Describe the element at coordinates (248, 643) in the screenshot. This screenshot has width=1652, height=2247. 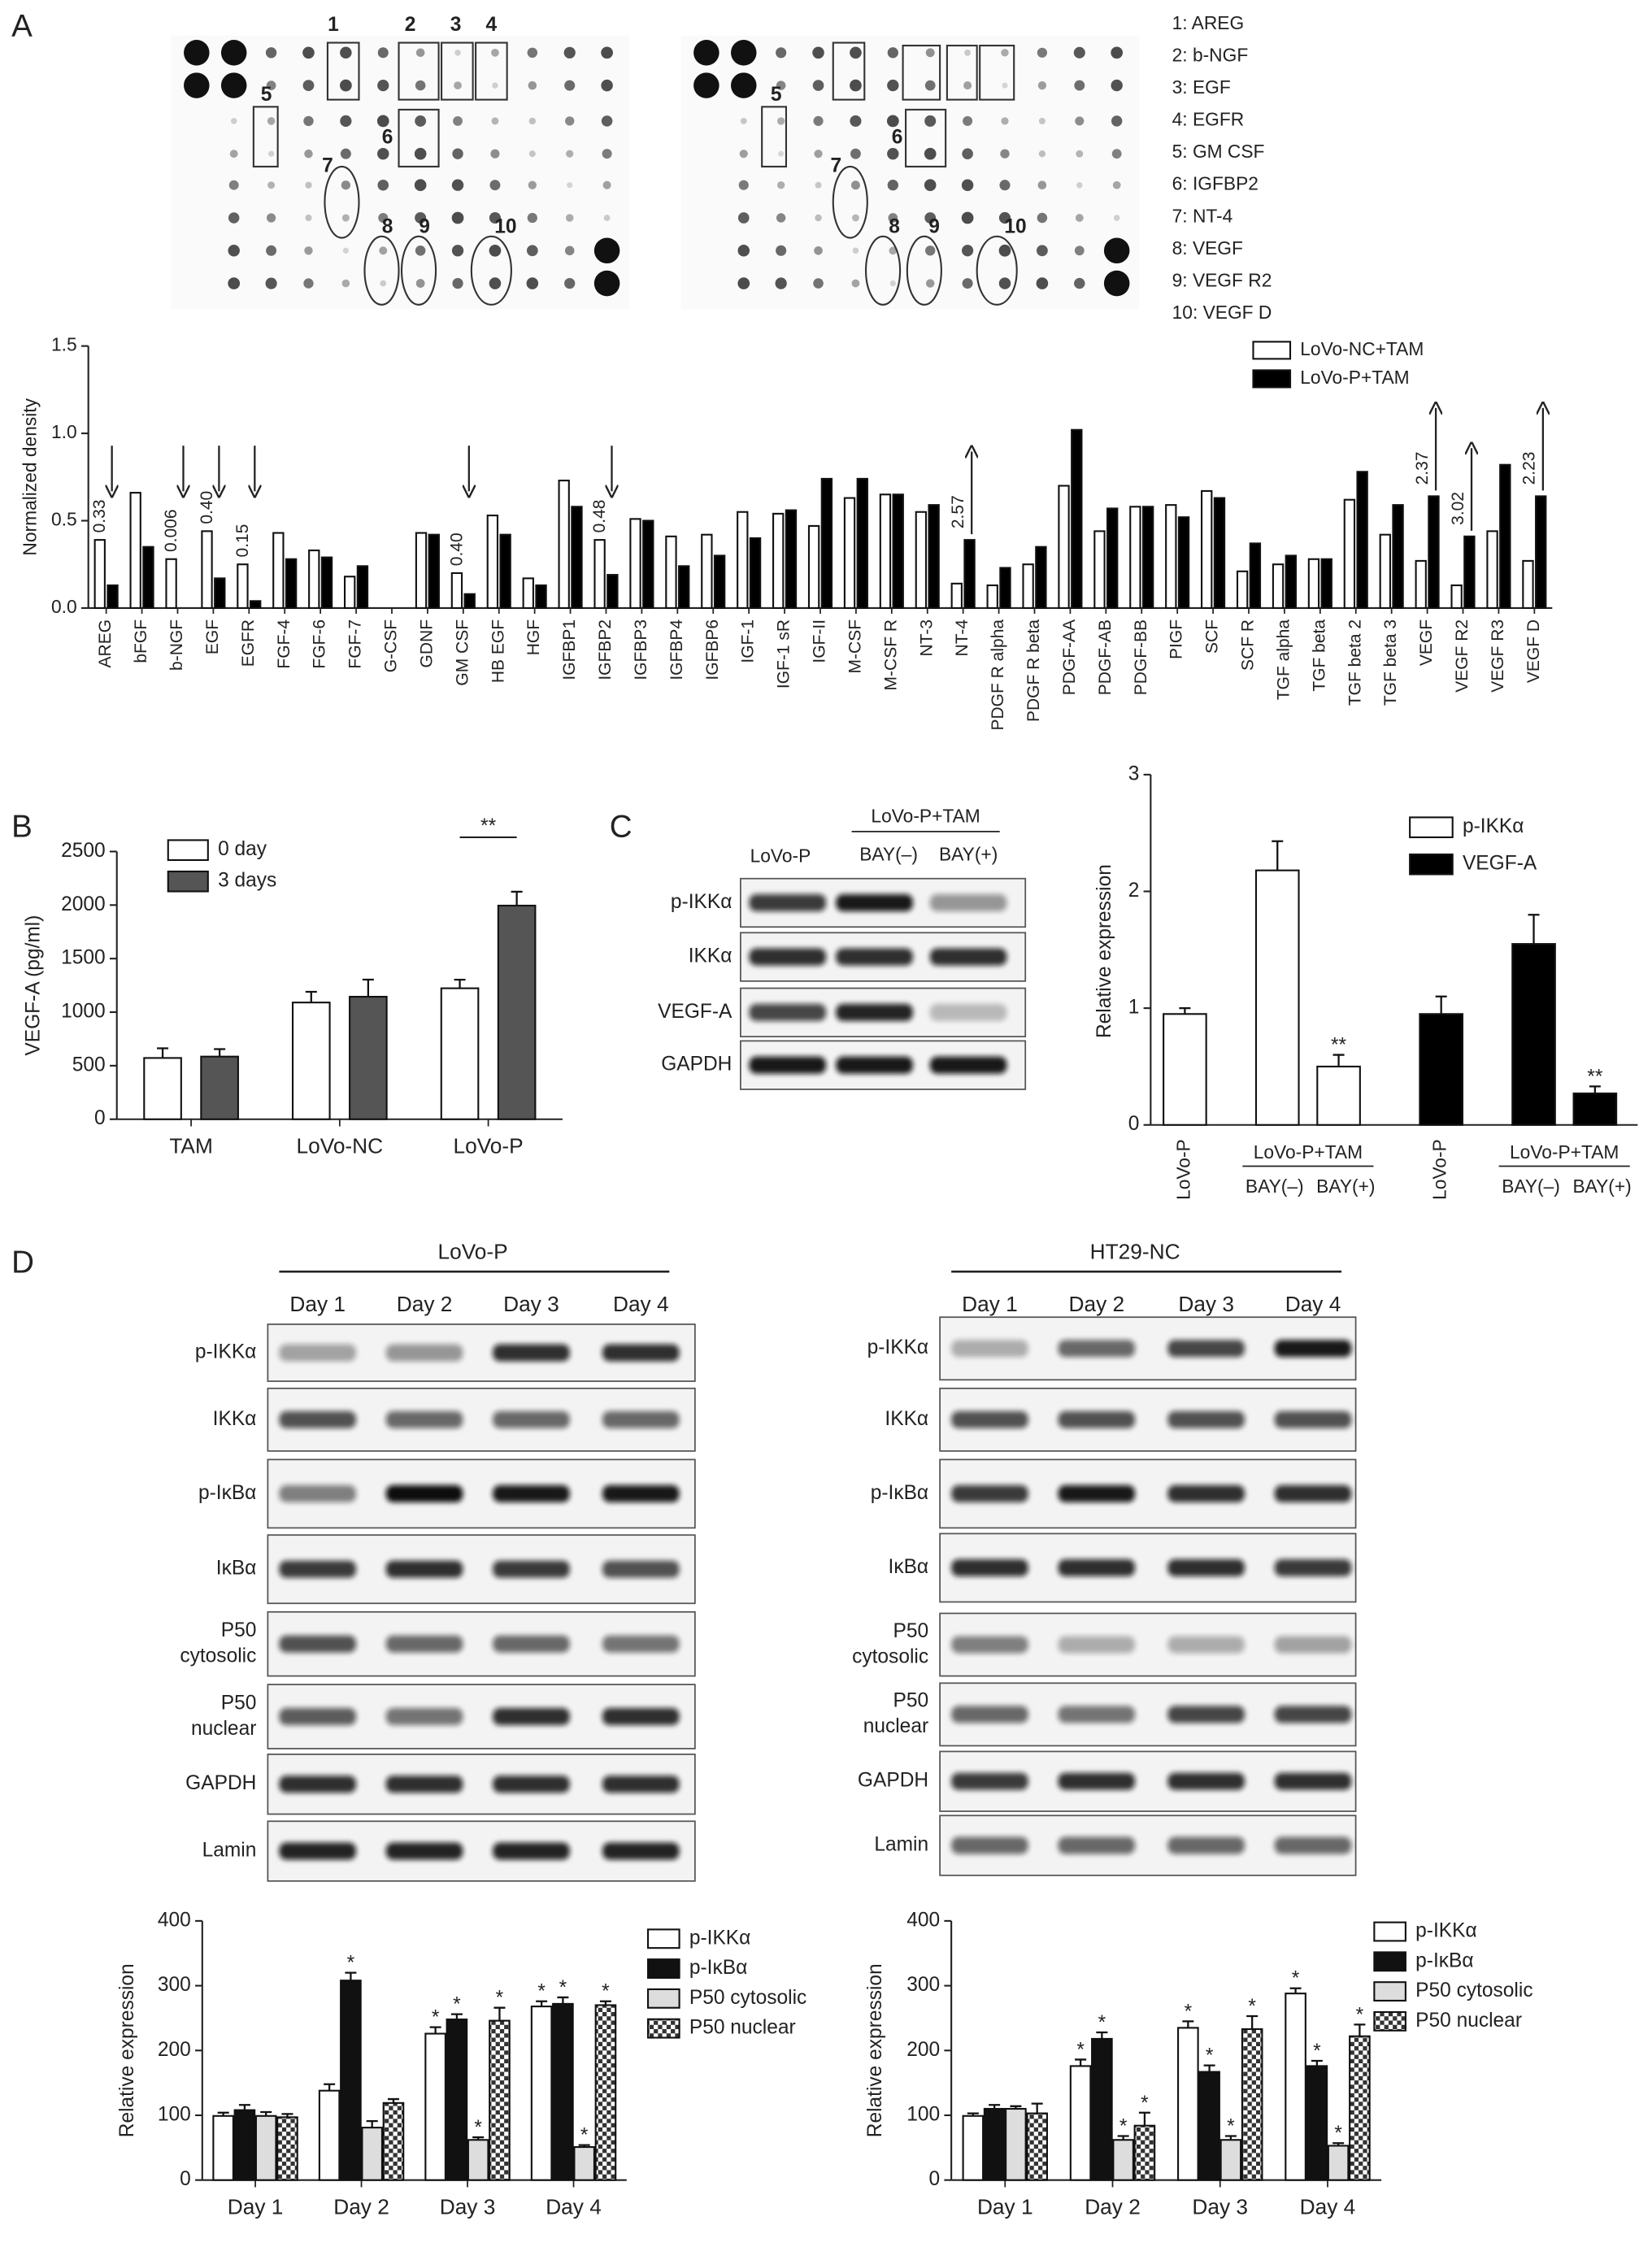
I see `x-tick-label: EGFR` at that location.